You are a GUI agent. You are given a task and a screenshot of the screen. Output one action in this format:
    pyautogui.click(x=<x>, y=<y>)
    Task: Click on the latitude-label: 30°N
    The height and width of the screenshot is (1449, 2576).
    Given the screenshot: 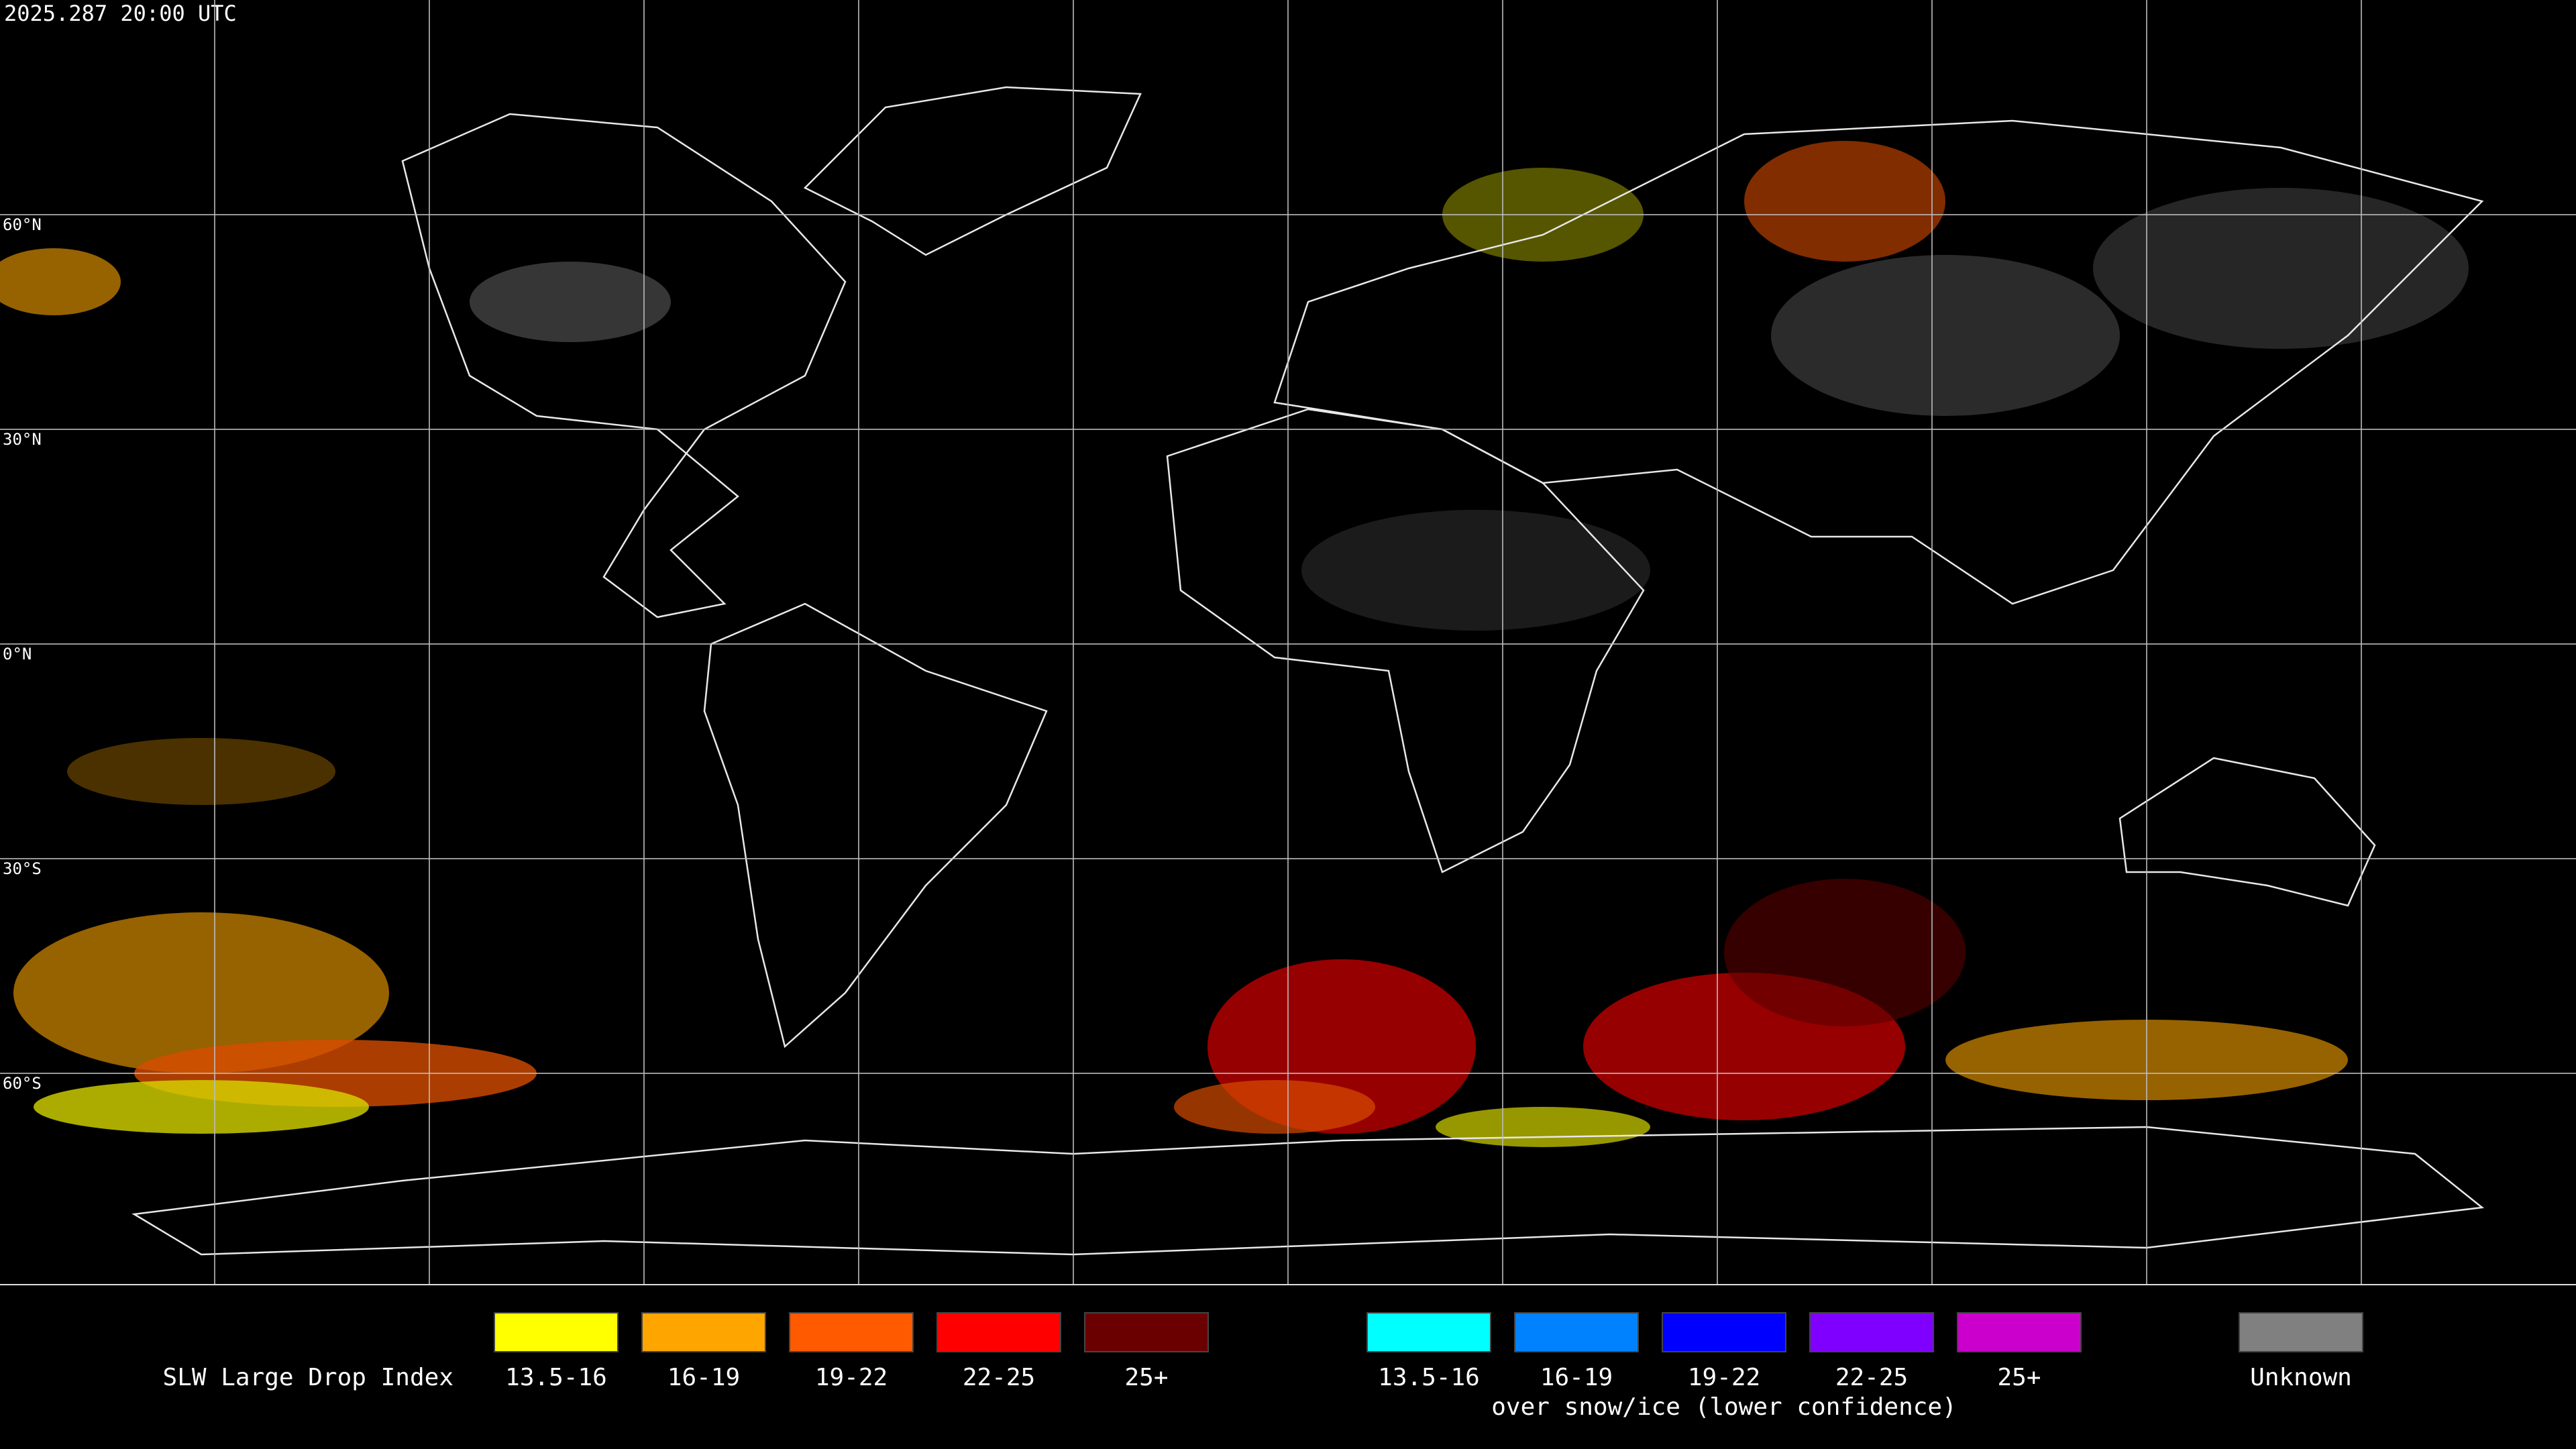 What is the action you would take?
    pyautogui.click(x=22, y=439)
    